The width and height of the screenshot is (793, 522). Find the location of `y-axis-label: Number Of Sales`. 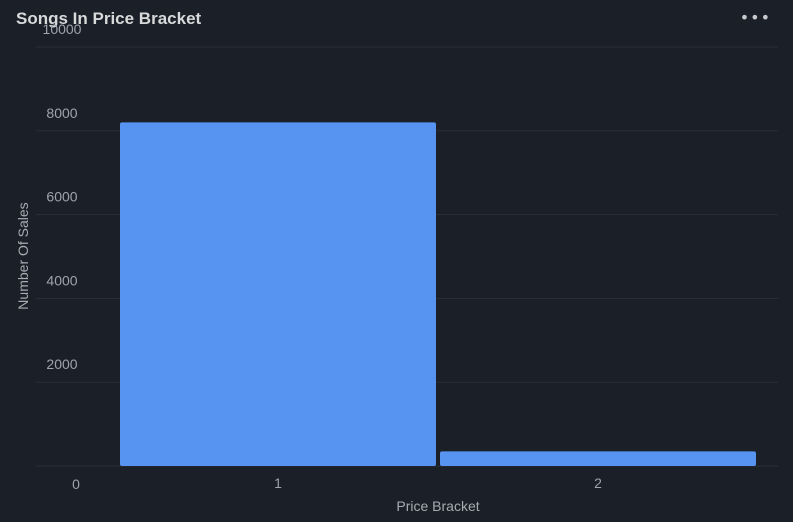

y-axis-label: Number Of Sales is located at coordinates (23, 255).